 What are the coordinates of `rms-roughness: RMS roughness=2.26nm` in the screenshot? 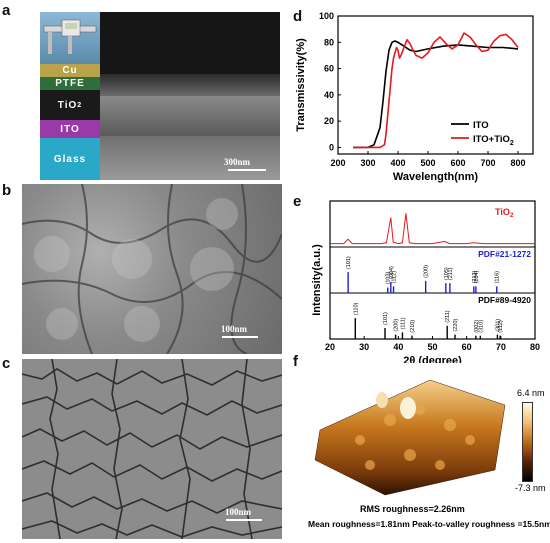 It's located at (412, 509).